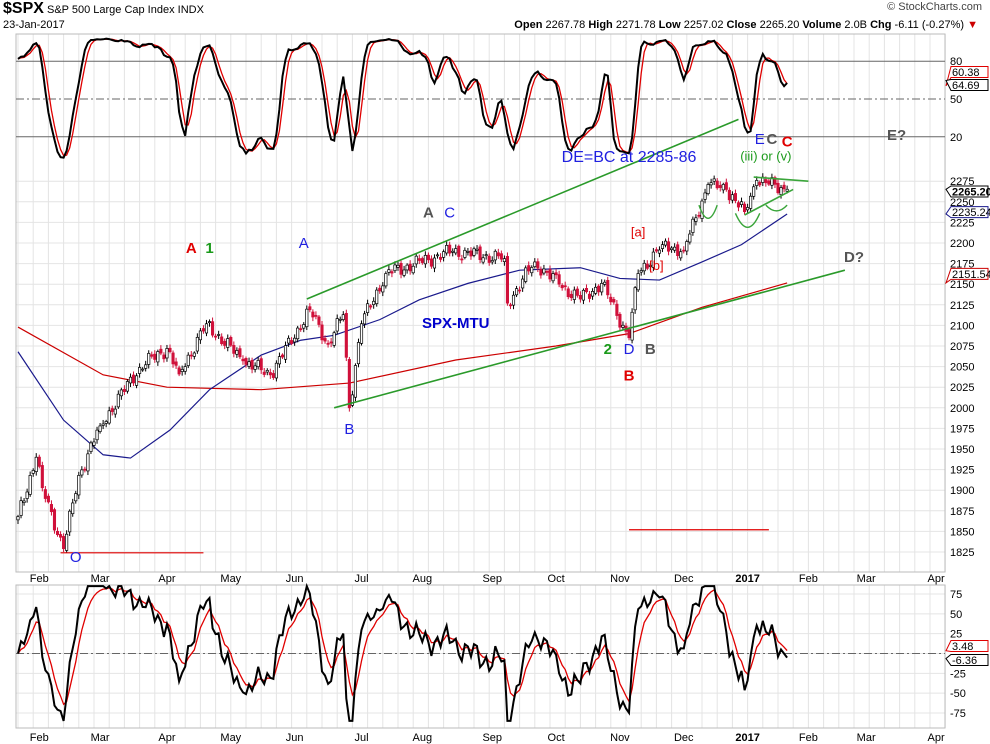  What do you see at coordinates (881, 25) in the screenshot?
I see `change-label: Chg` at bounding box center [881, 25].